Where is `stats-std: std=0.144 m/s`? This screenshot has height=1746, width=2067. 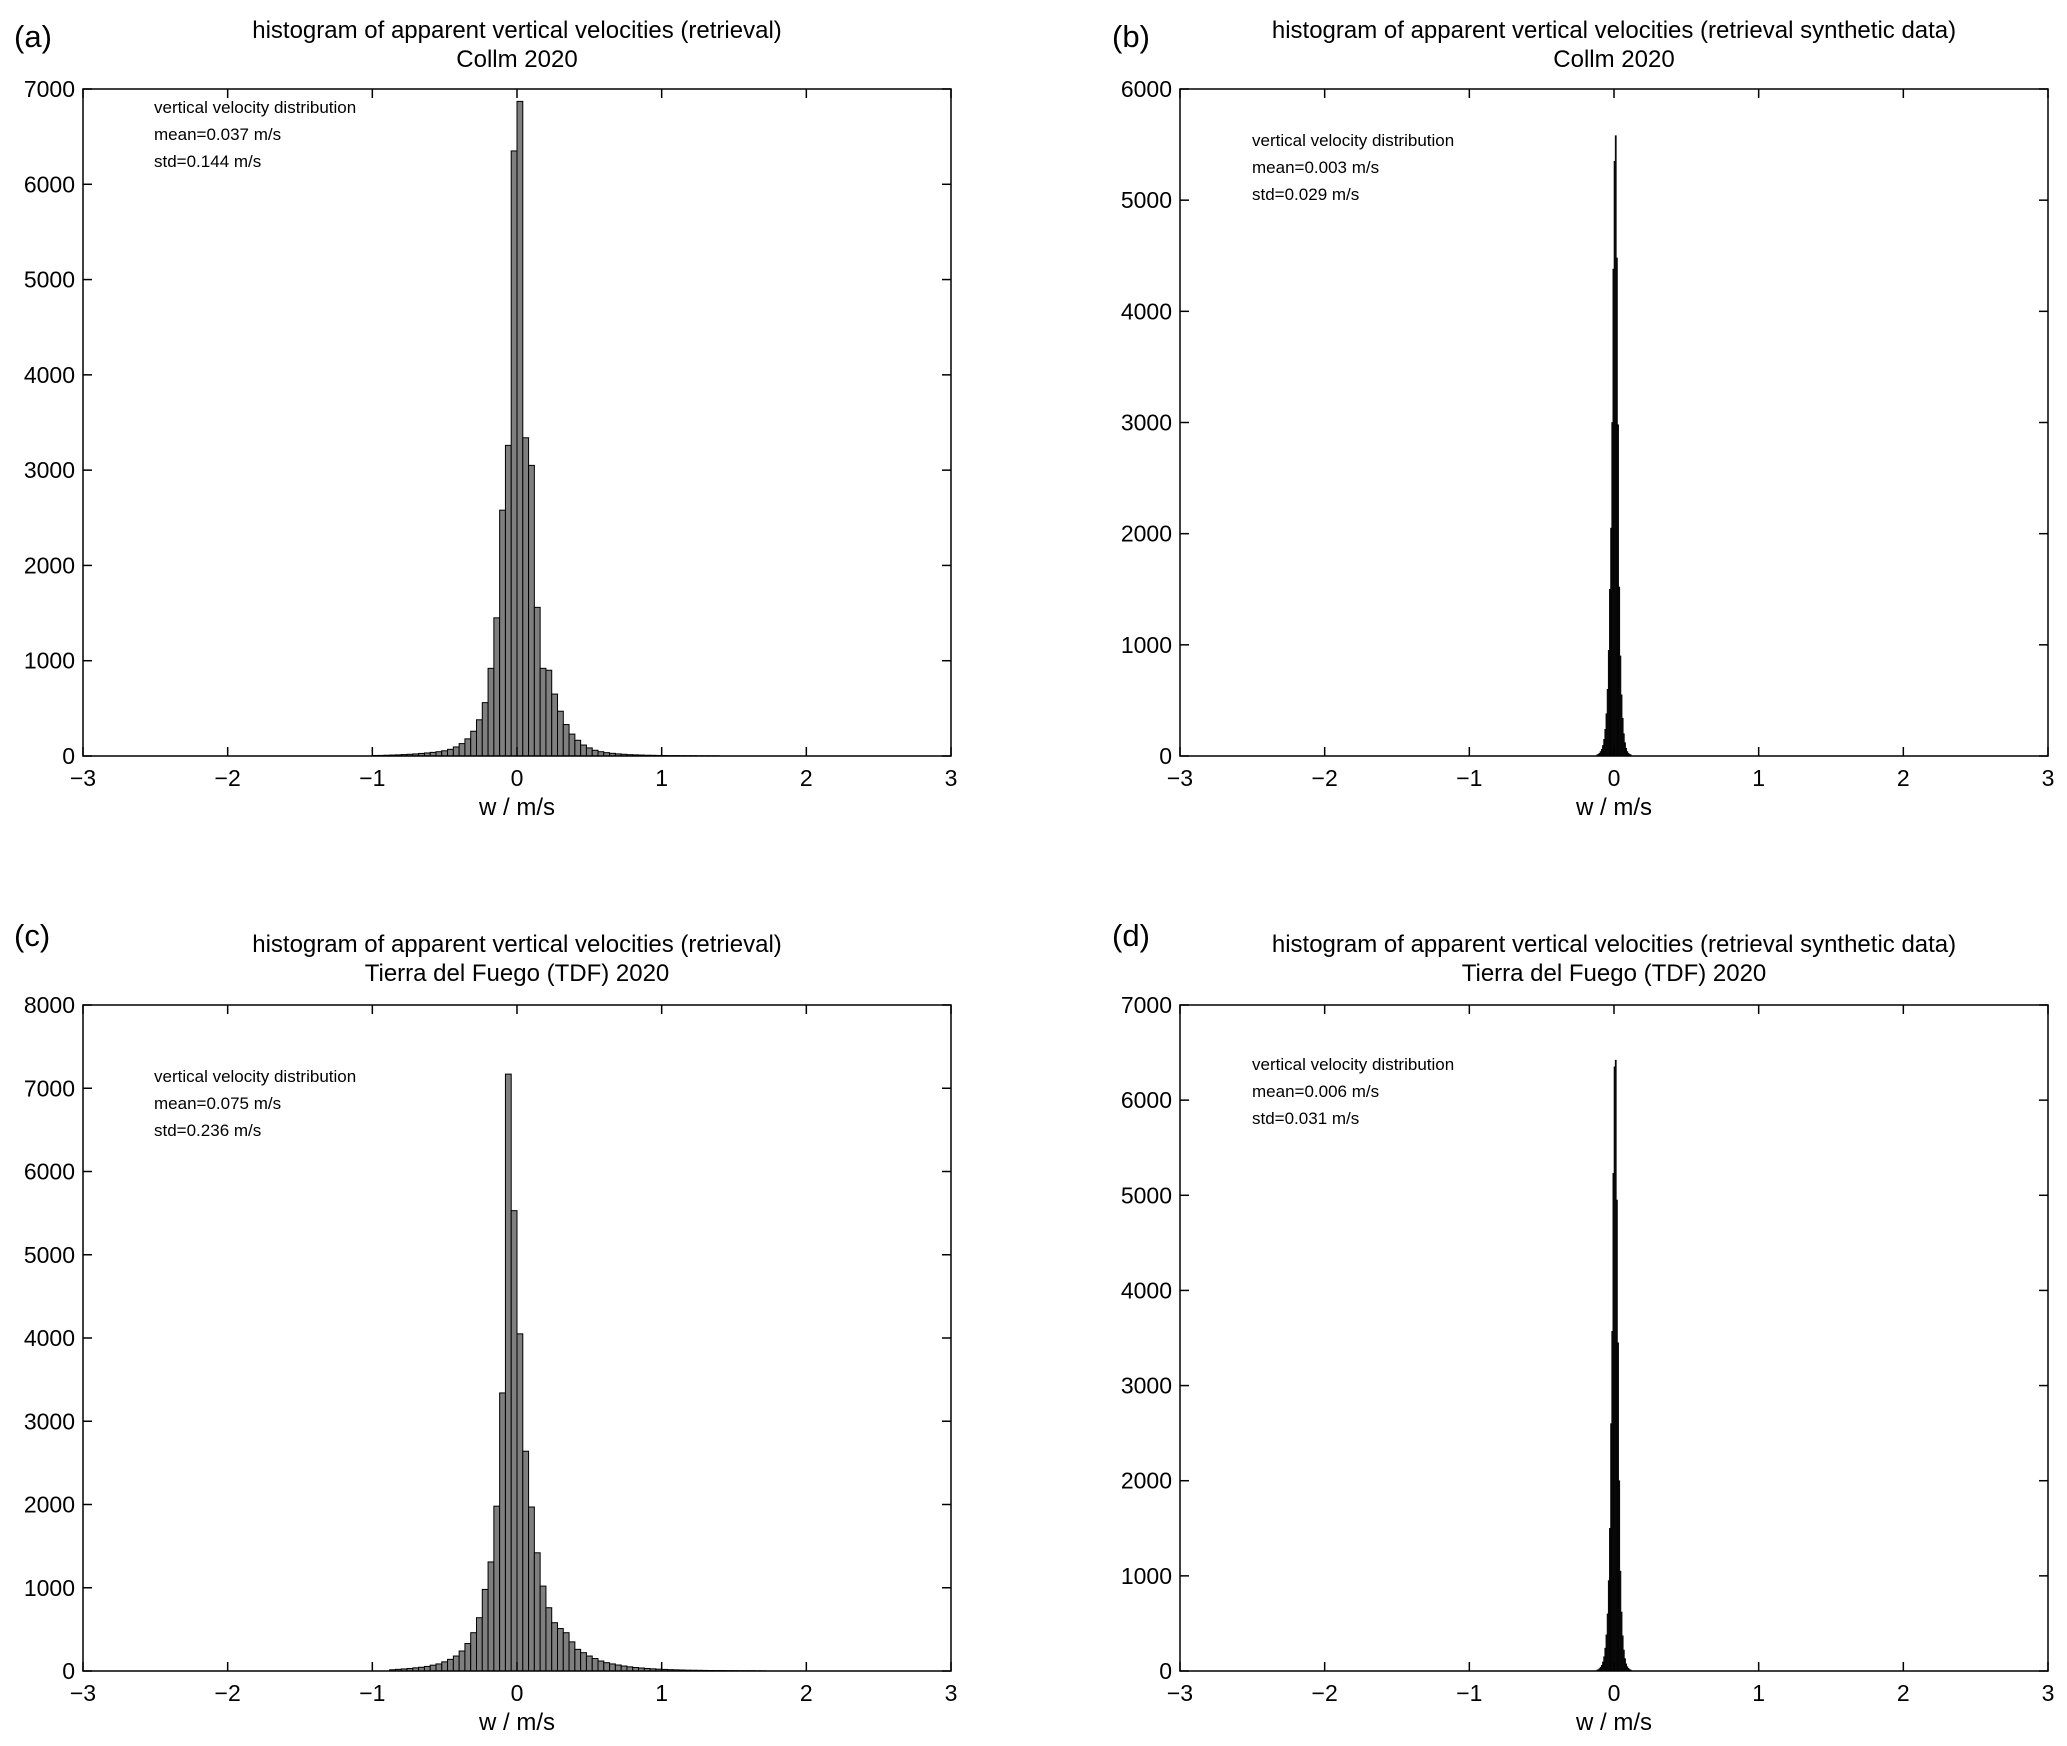
stats-std: std=0.144 m/s is located at coordinates (207, 161).